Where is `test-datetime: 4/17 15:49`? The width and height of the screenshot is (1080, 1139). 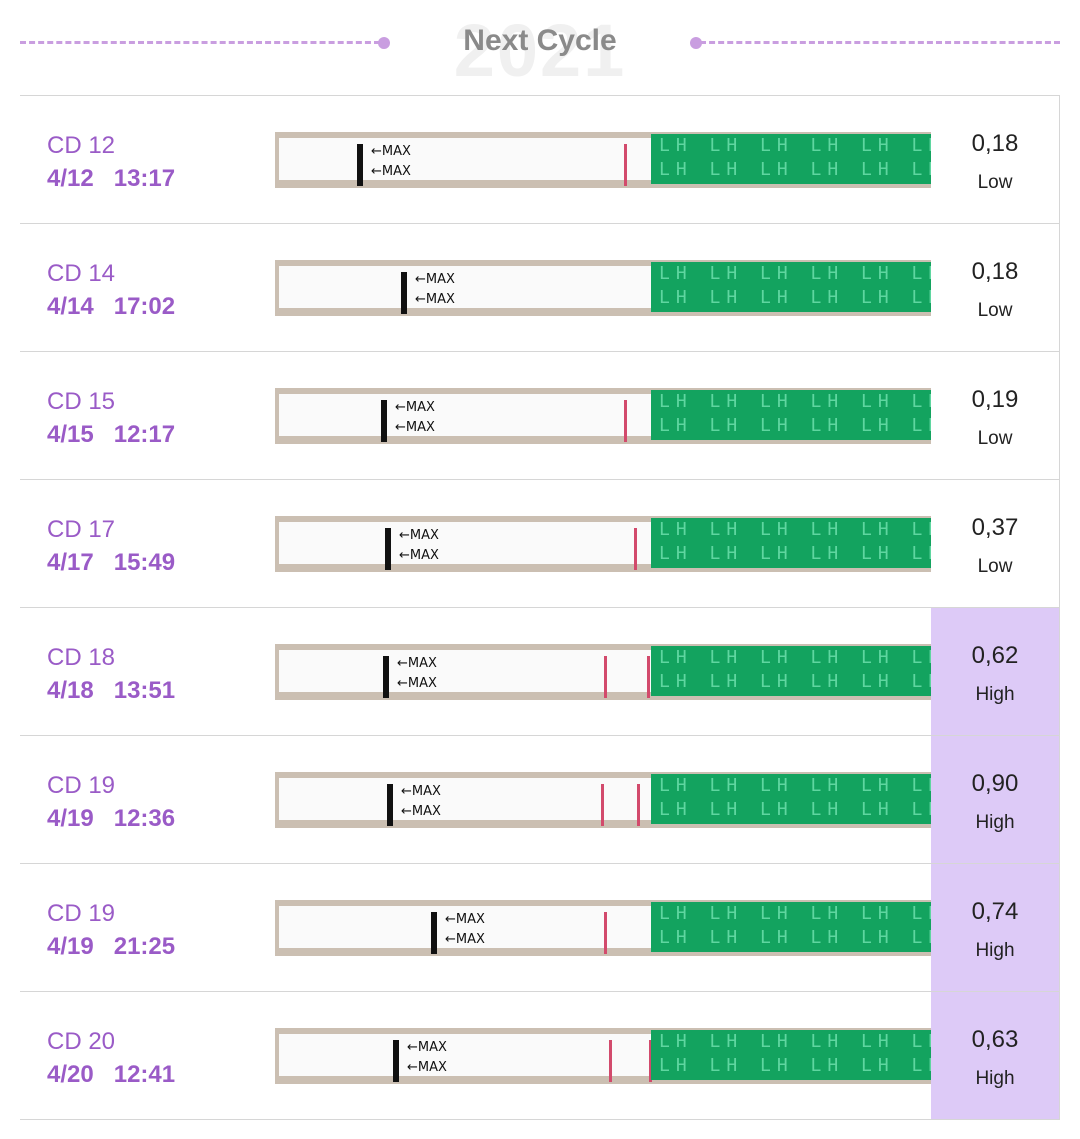
test-datetime: 4/17 15:49 is located at coordinates (111, 562).